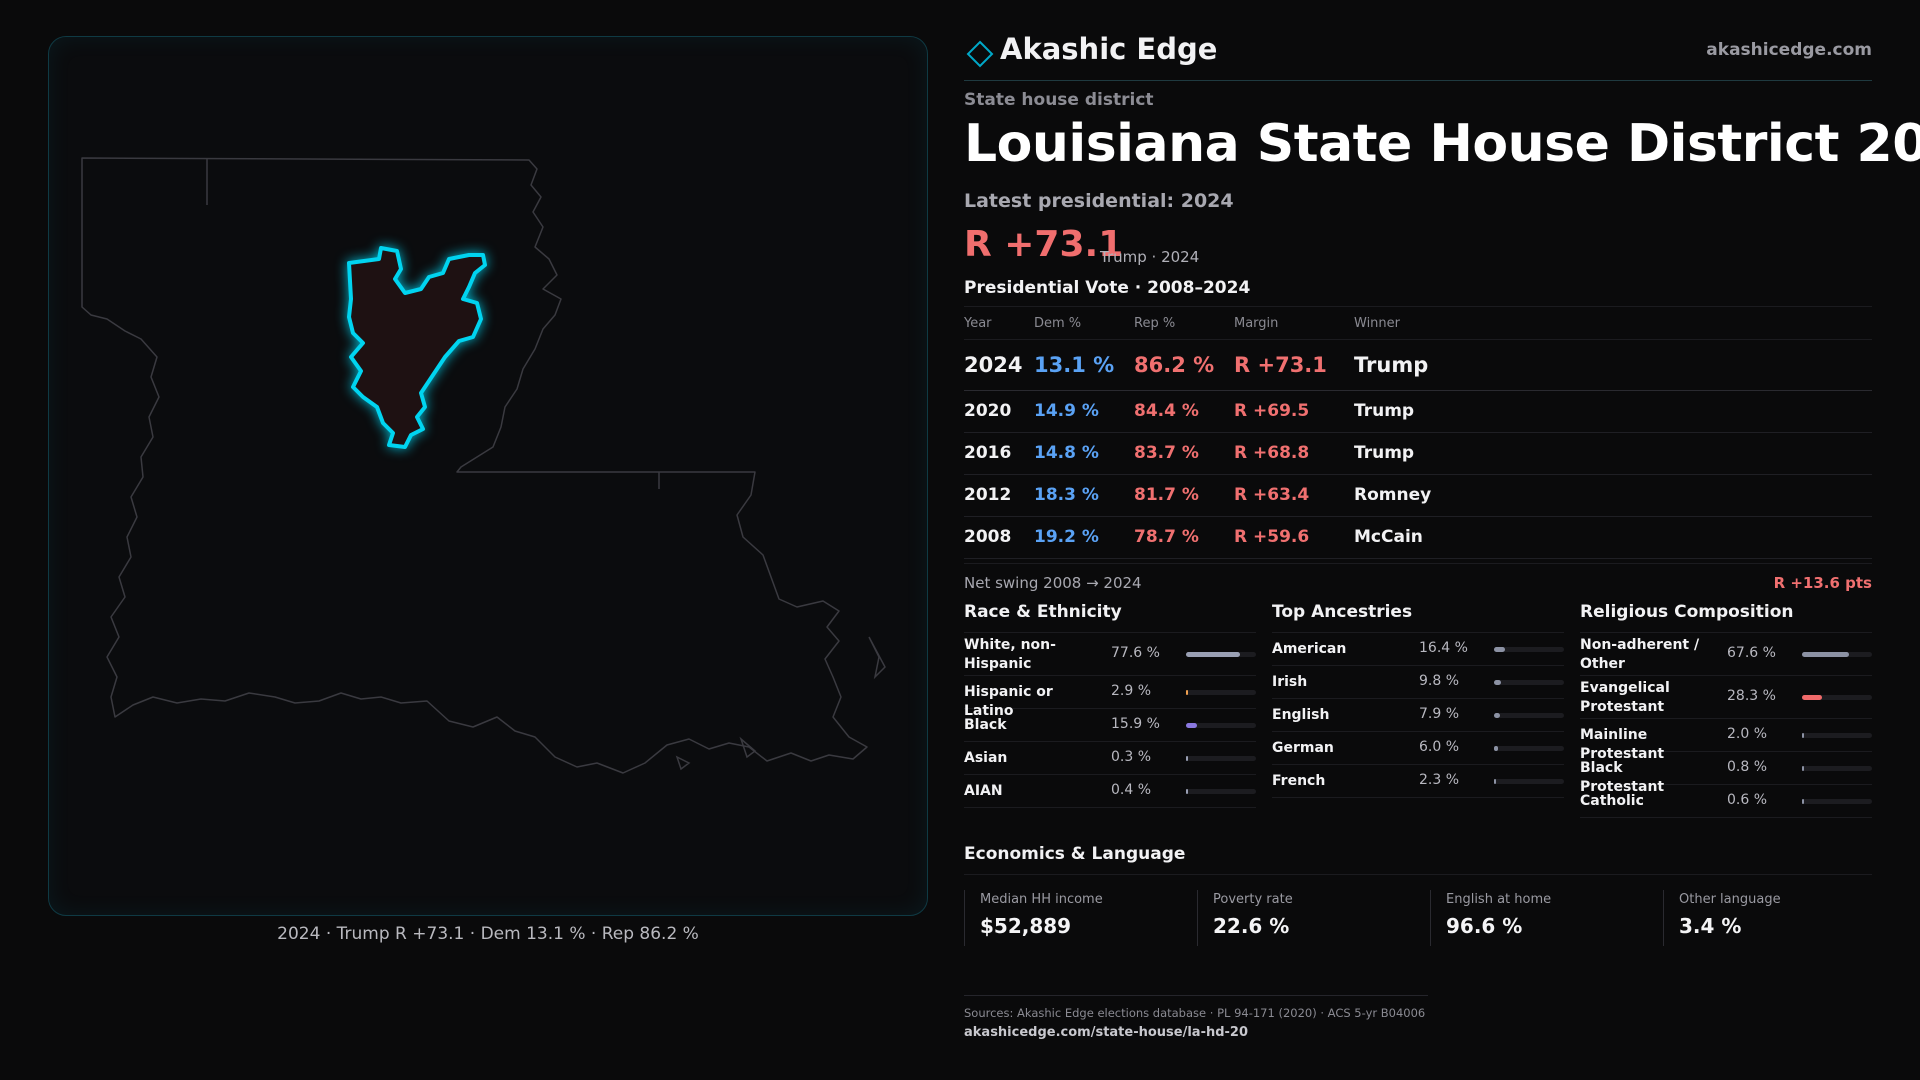 The width and height of the screenshot is (1920, 1080). I want to click on diamond-logo-icon, so click(980, 54).